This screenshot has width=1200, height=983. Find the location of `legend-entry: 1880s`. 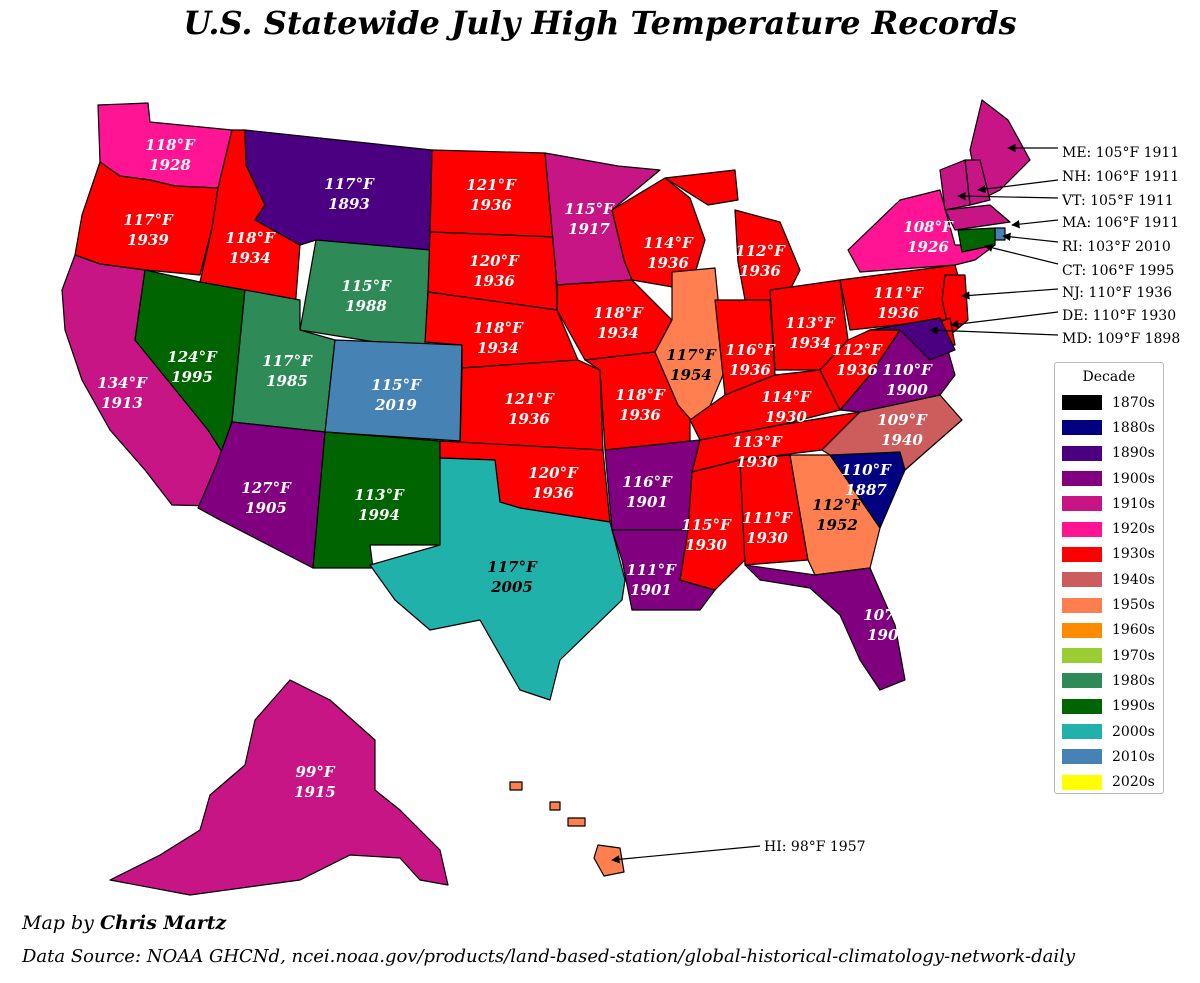

legend-entry: 1880s is located at coordinates (1109, 427).